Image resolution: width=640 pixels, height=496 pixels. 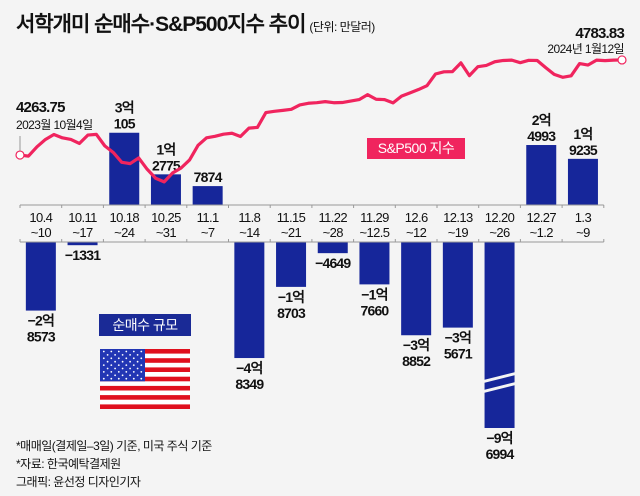 I want to click on x-tick-label: ~31, so click(x=166, y=232).